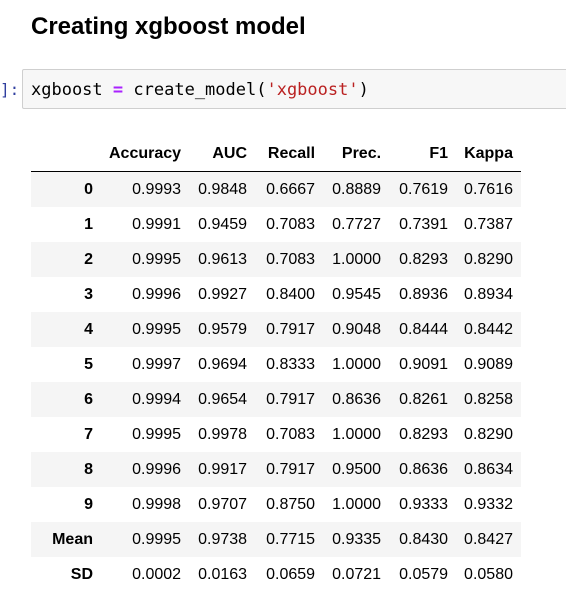 This screenshot has height=590, width=566. What do you see at coordinates (276, 504) in the screenshot?
I see `table-row: 9 0.9998 0.9707 0.8750 1.0000 0.9333 0.9332` at bounding box center [276, 504].